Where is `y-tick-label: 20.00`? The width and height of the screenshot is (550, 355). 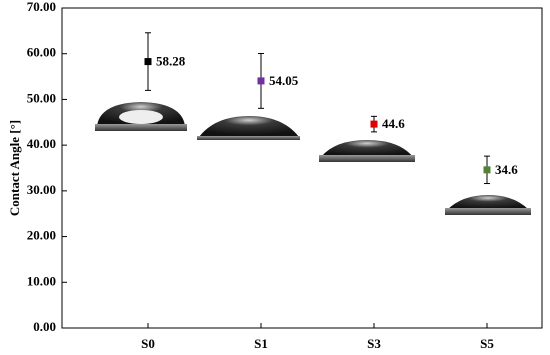 y-tick-label: 20.00 is located at coordinates (41, 235).